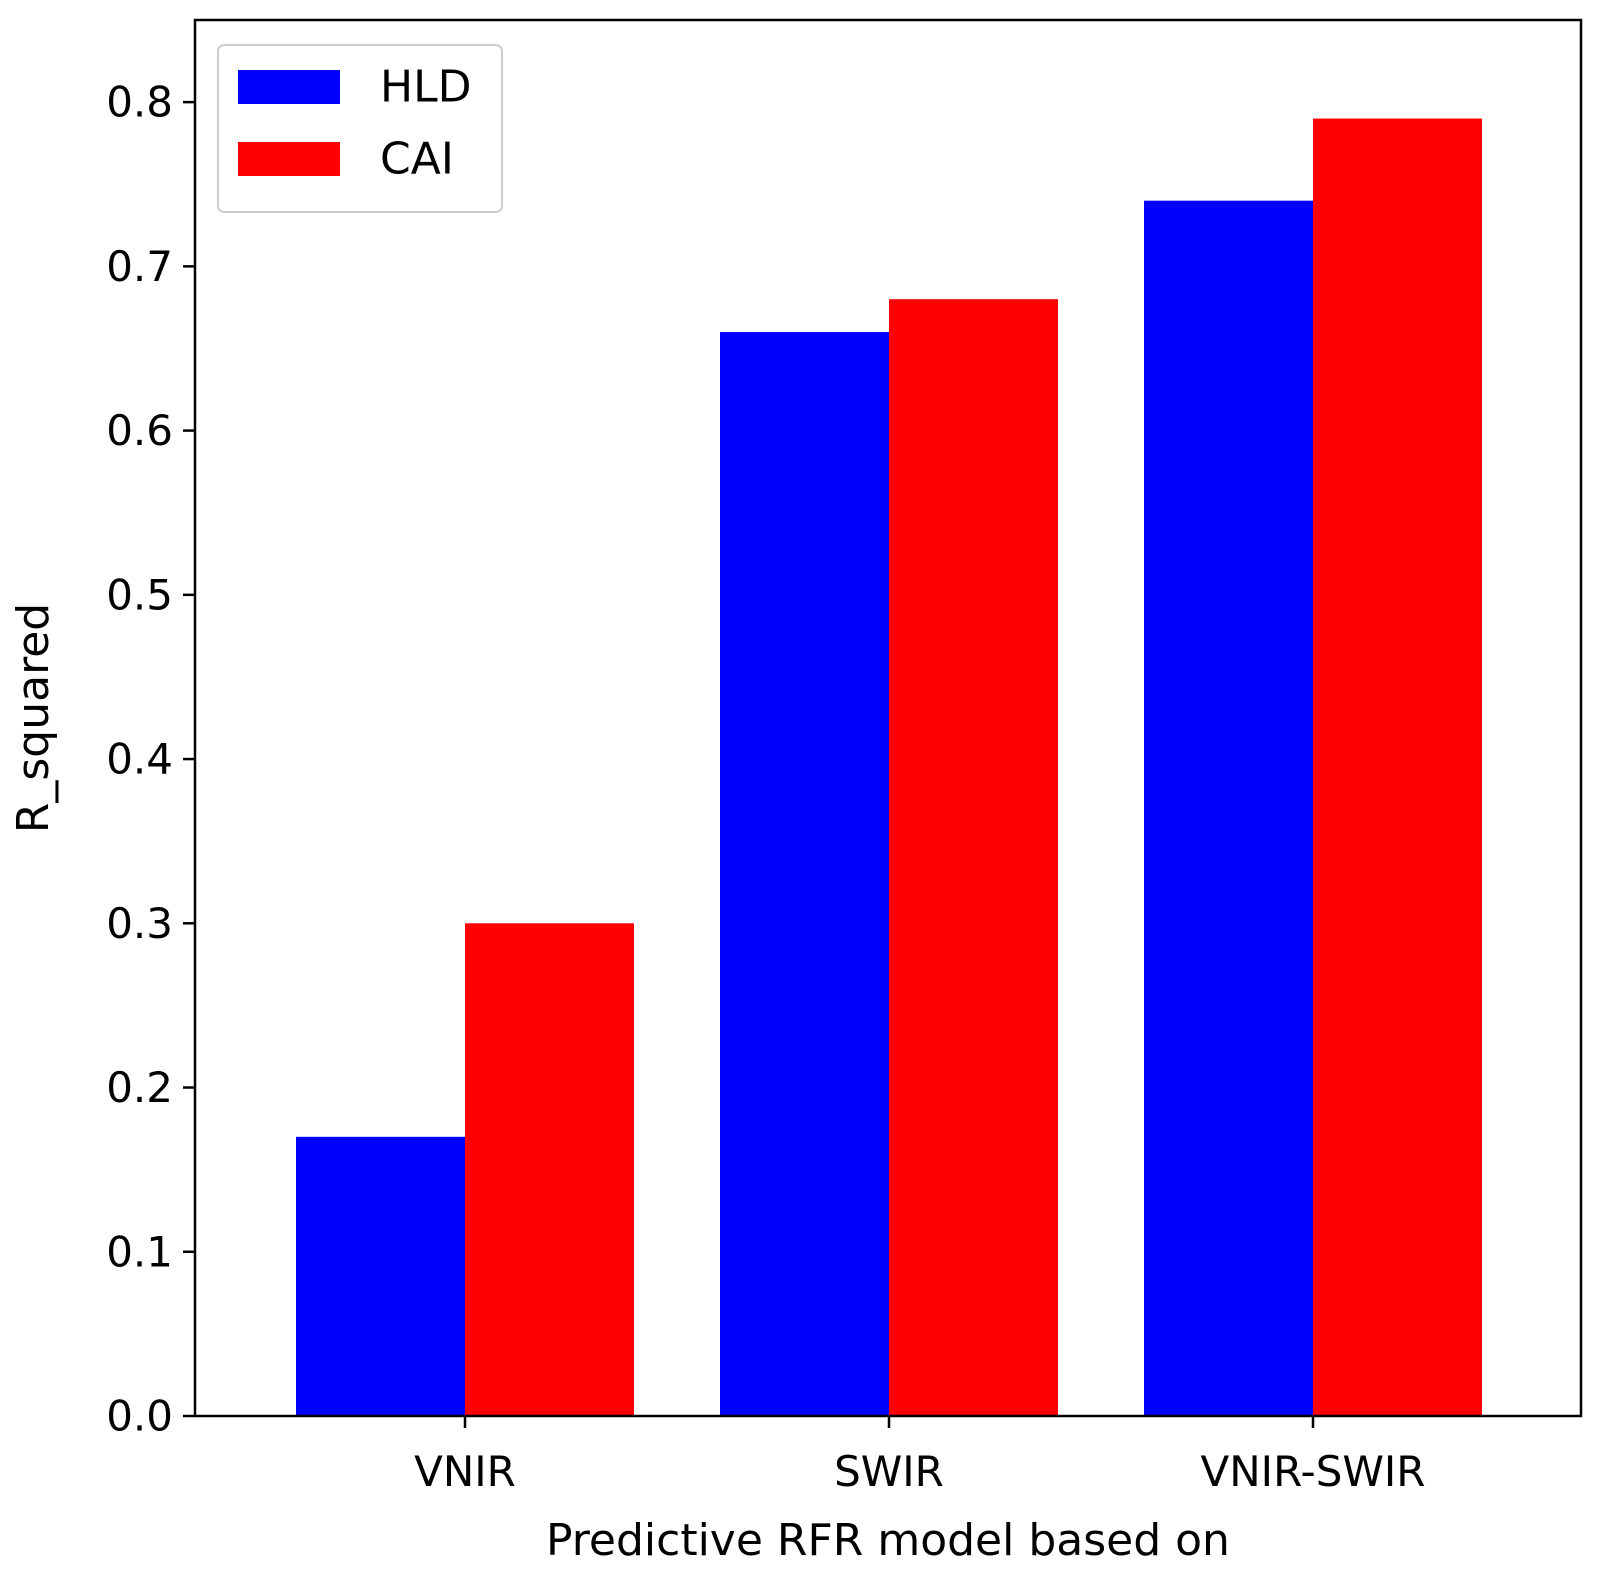 The height and width of the screenshot is (1574, 1607). Describe the element at coordinates (465, 1471) in the screenshot. I see `x-tick-label: VNIR` at that location.